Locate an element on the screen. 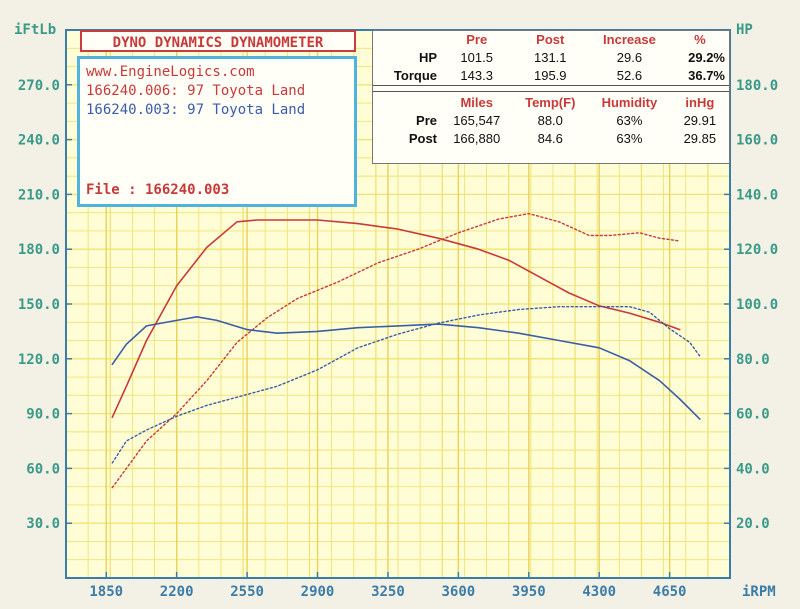 This screenshot has height=609, width=800. cell: 88.0 is located at coordinates (550, 120).